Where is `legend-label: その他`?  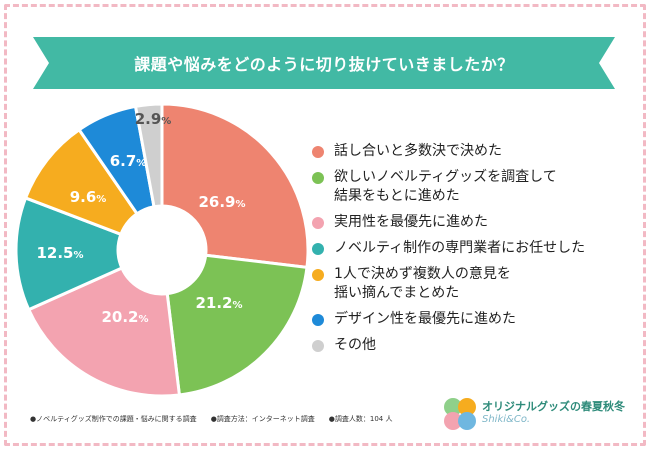
legend-label: その他 is located at coordinates (355, 345).